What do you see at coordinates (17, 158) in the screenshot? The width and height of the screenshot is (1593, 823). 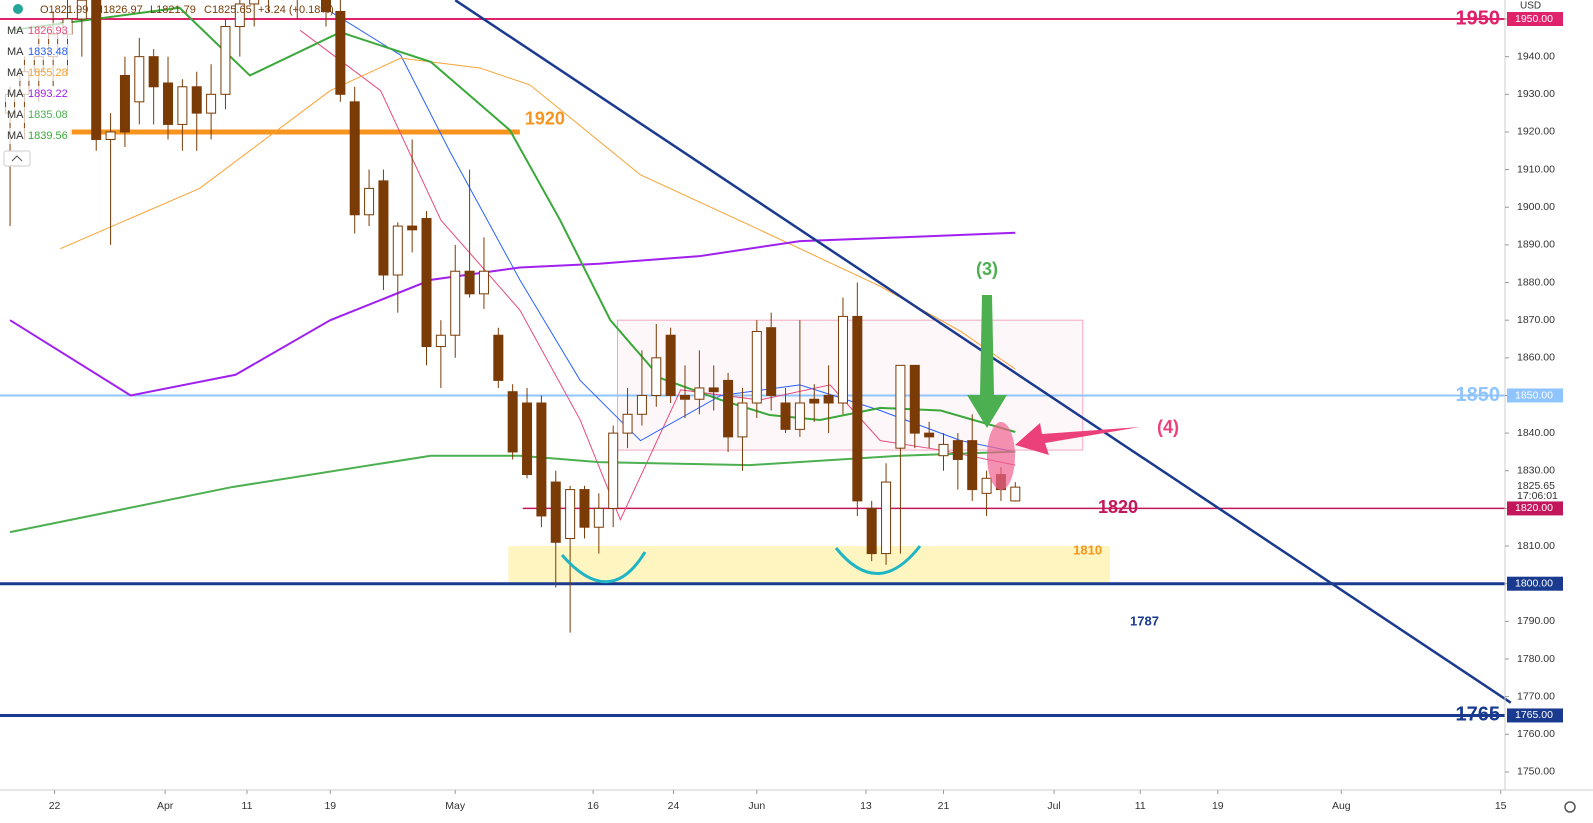 I see `collapse-button` at bounding box center [17, 158].